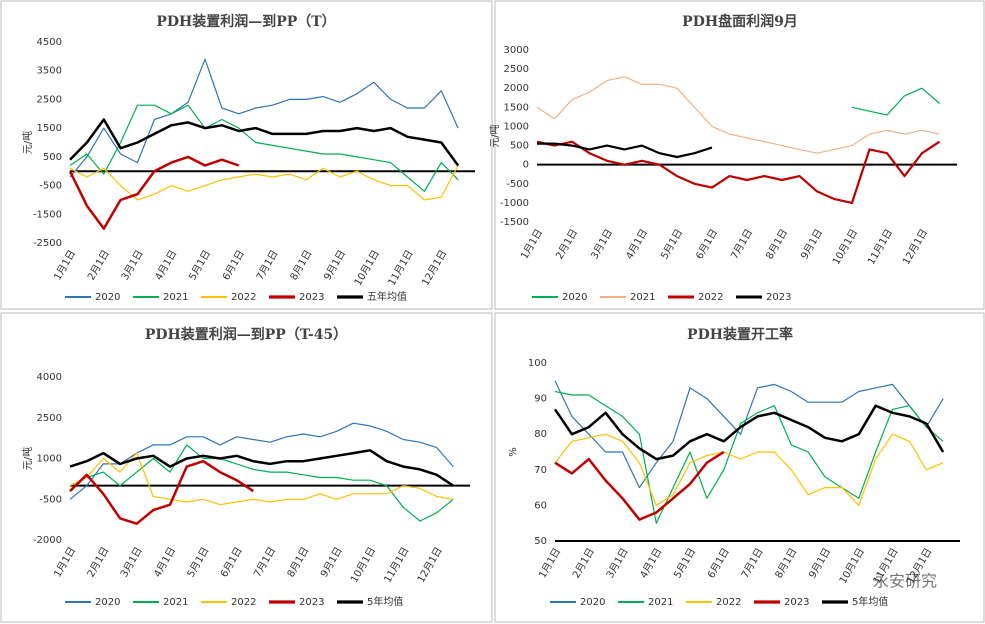 This screenshot has width=985, height=624. I want to click on y-tick-label: -500, so click(517, 184).